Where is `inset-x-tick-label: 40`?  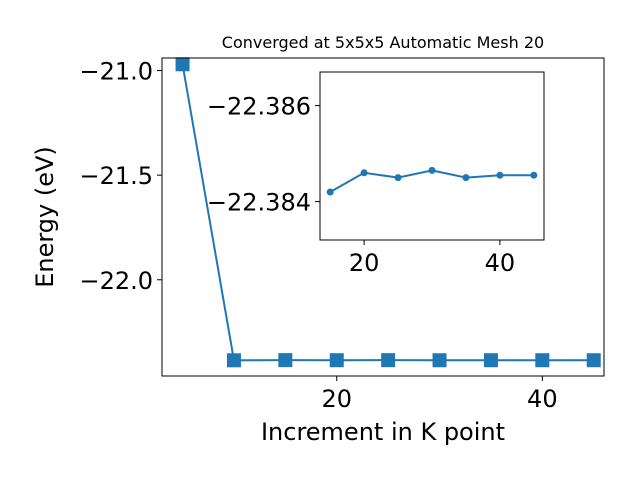
inset-x-tick-label: 40 is located at coordinates (500, 263).